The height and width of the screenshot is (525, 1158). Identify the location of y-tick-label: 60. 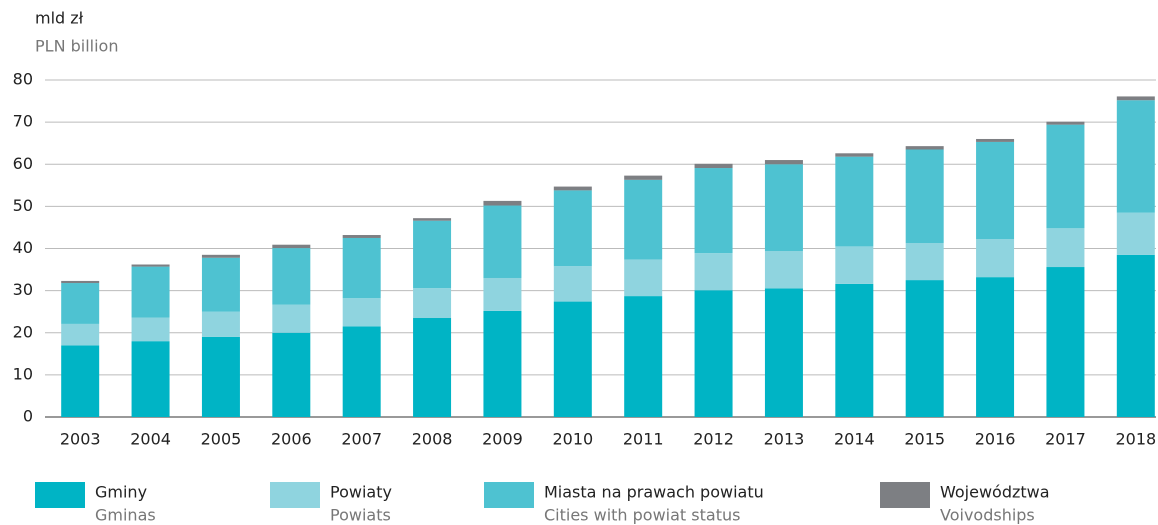
(23, 163).